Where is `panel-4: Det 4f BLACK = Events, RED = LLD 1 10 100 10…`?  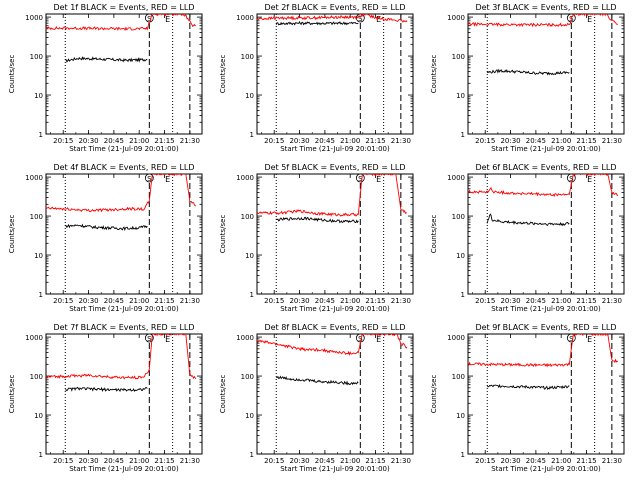 panel-4: Det 4f BLACK = Events, RED = LLD 1 10 100 10… is located at coordinates (105, 238).